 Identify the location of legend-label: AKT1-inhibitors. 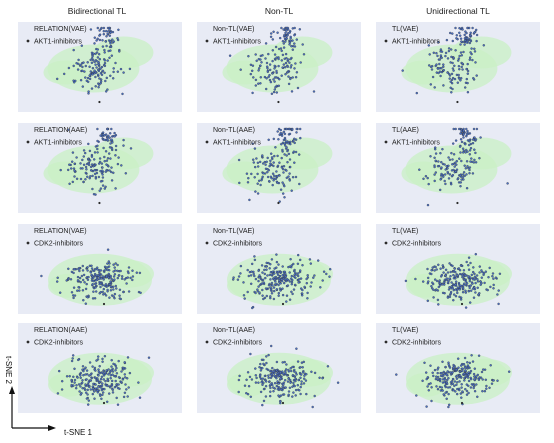
(237, 42).